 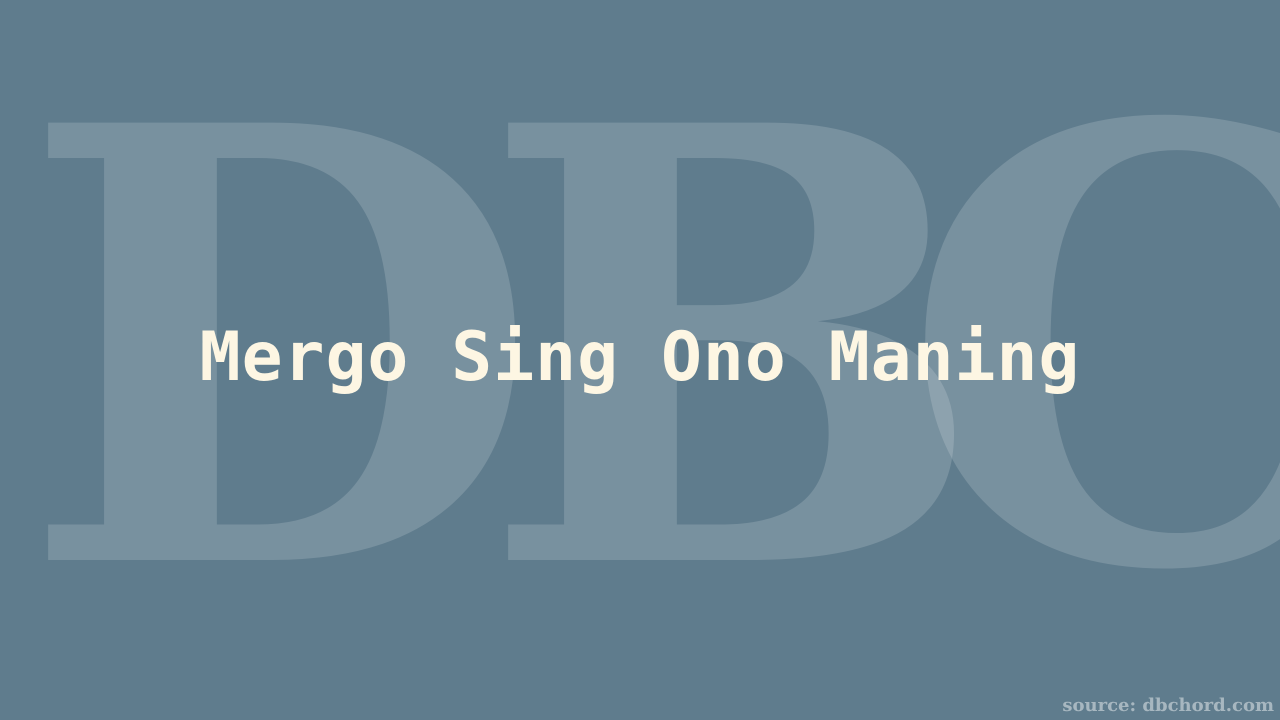 What do you see at coordinates (640, 357) in the screenshot?
I see `song-title: Mergo Sing Ono Maning` at bounding box center [640, 357].